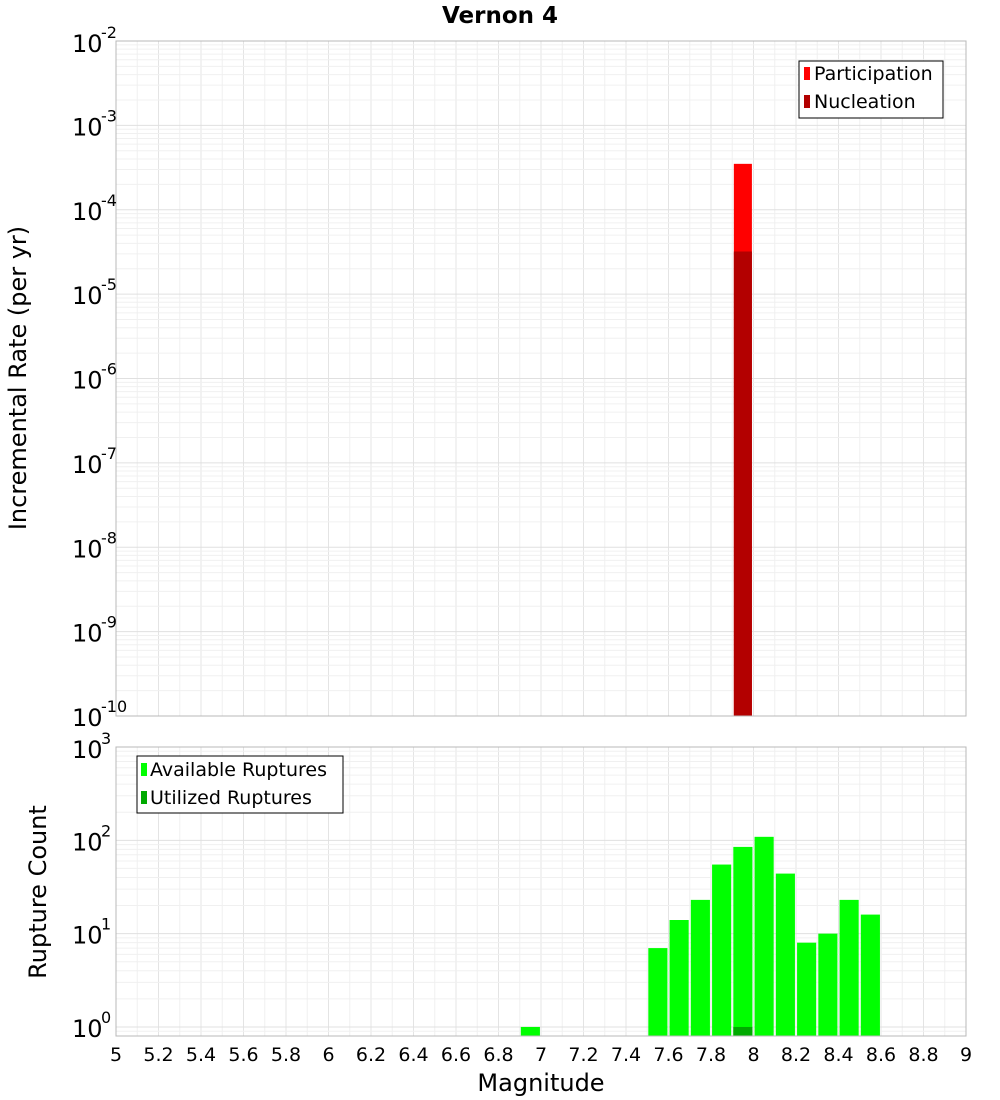  I want to click on x-tick-label: 8.6, so click(881, 1055).